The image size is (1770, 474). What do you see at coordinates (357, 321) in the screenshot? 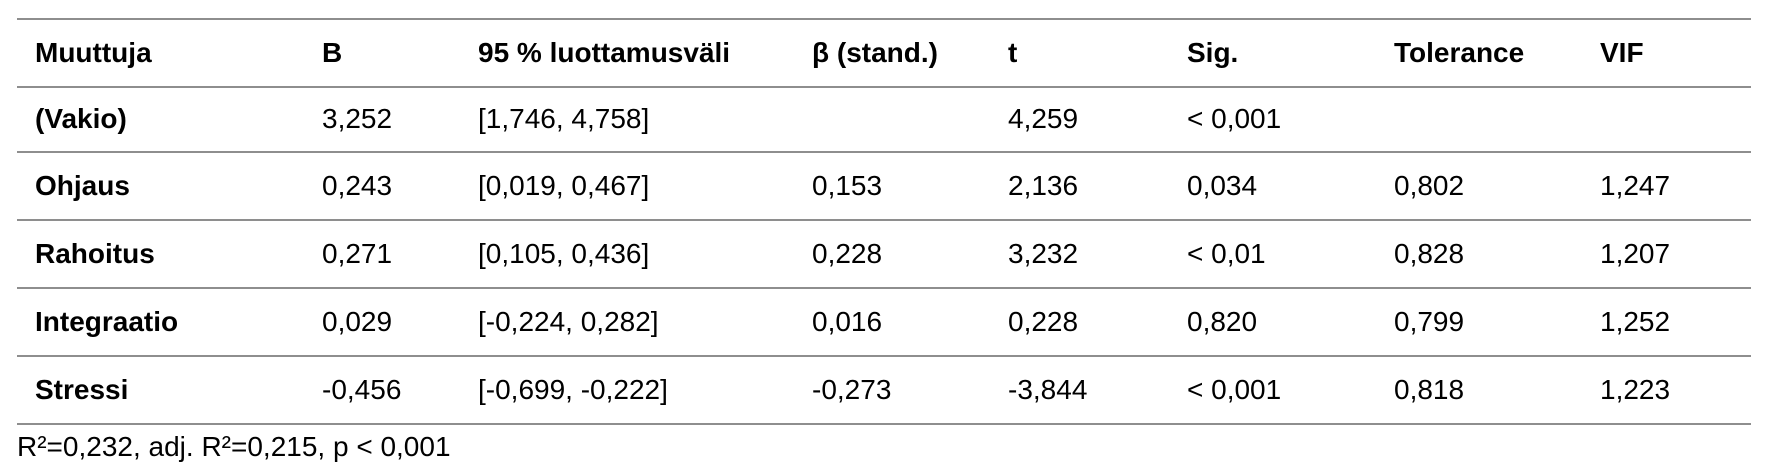
I see `cell-b: 0,029` at bounding box center [357, 321].